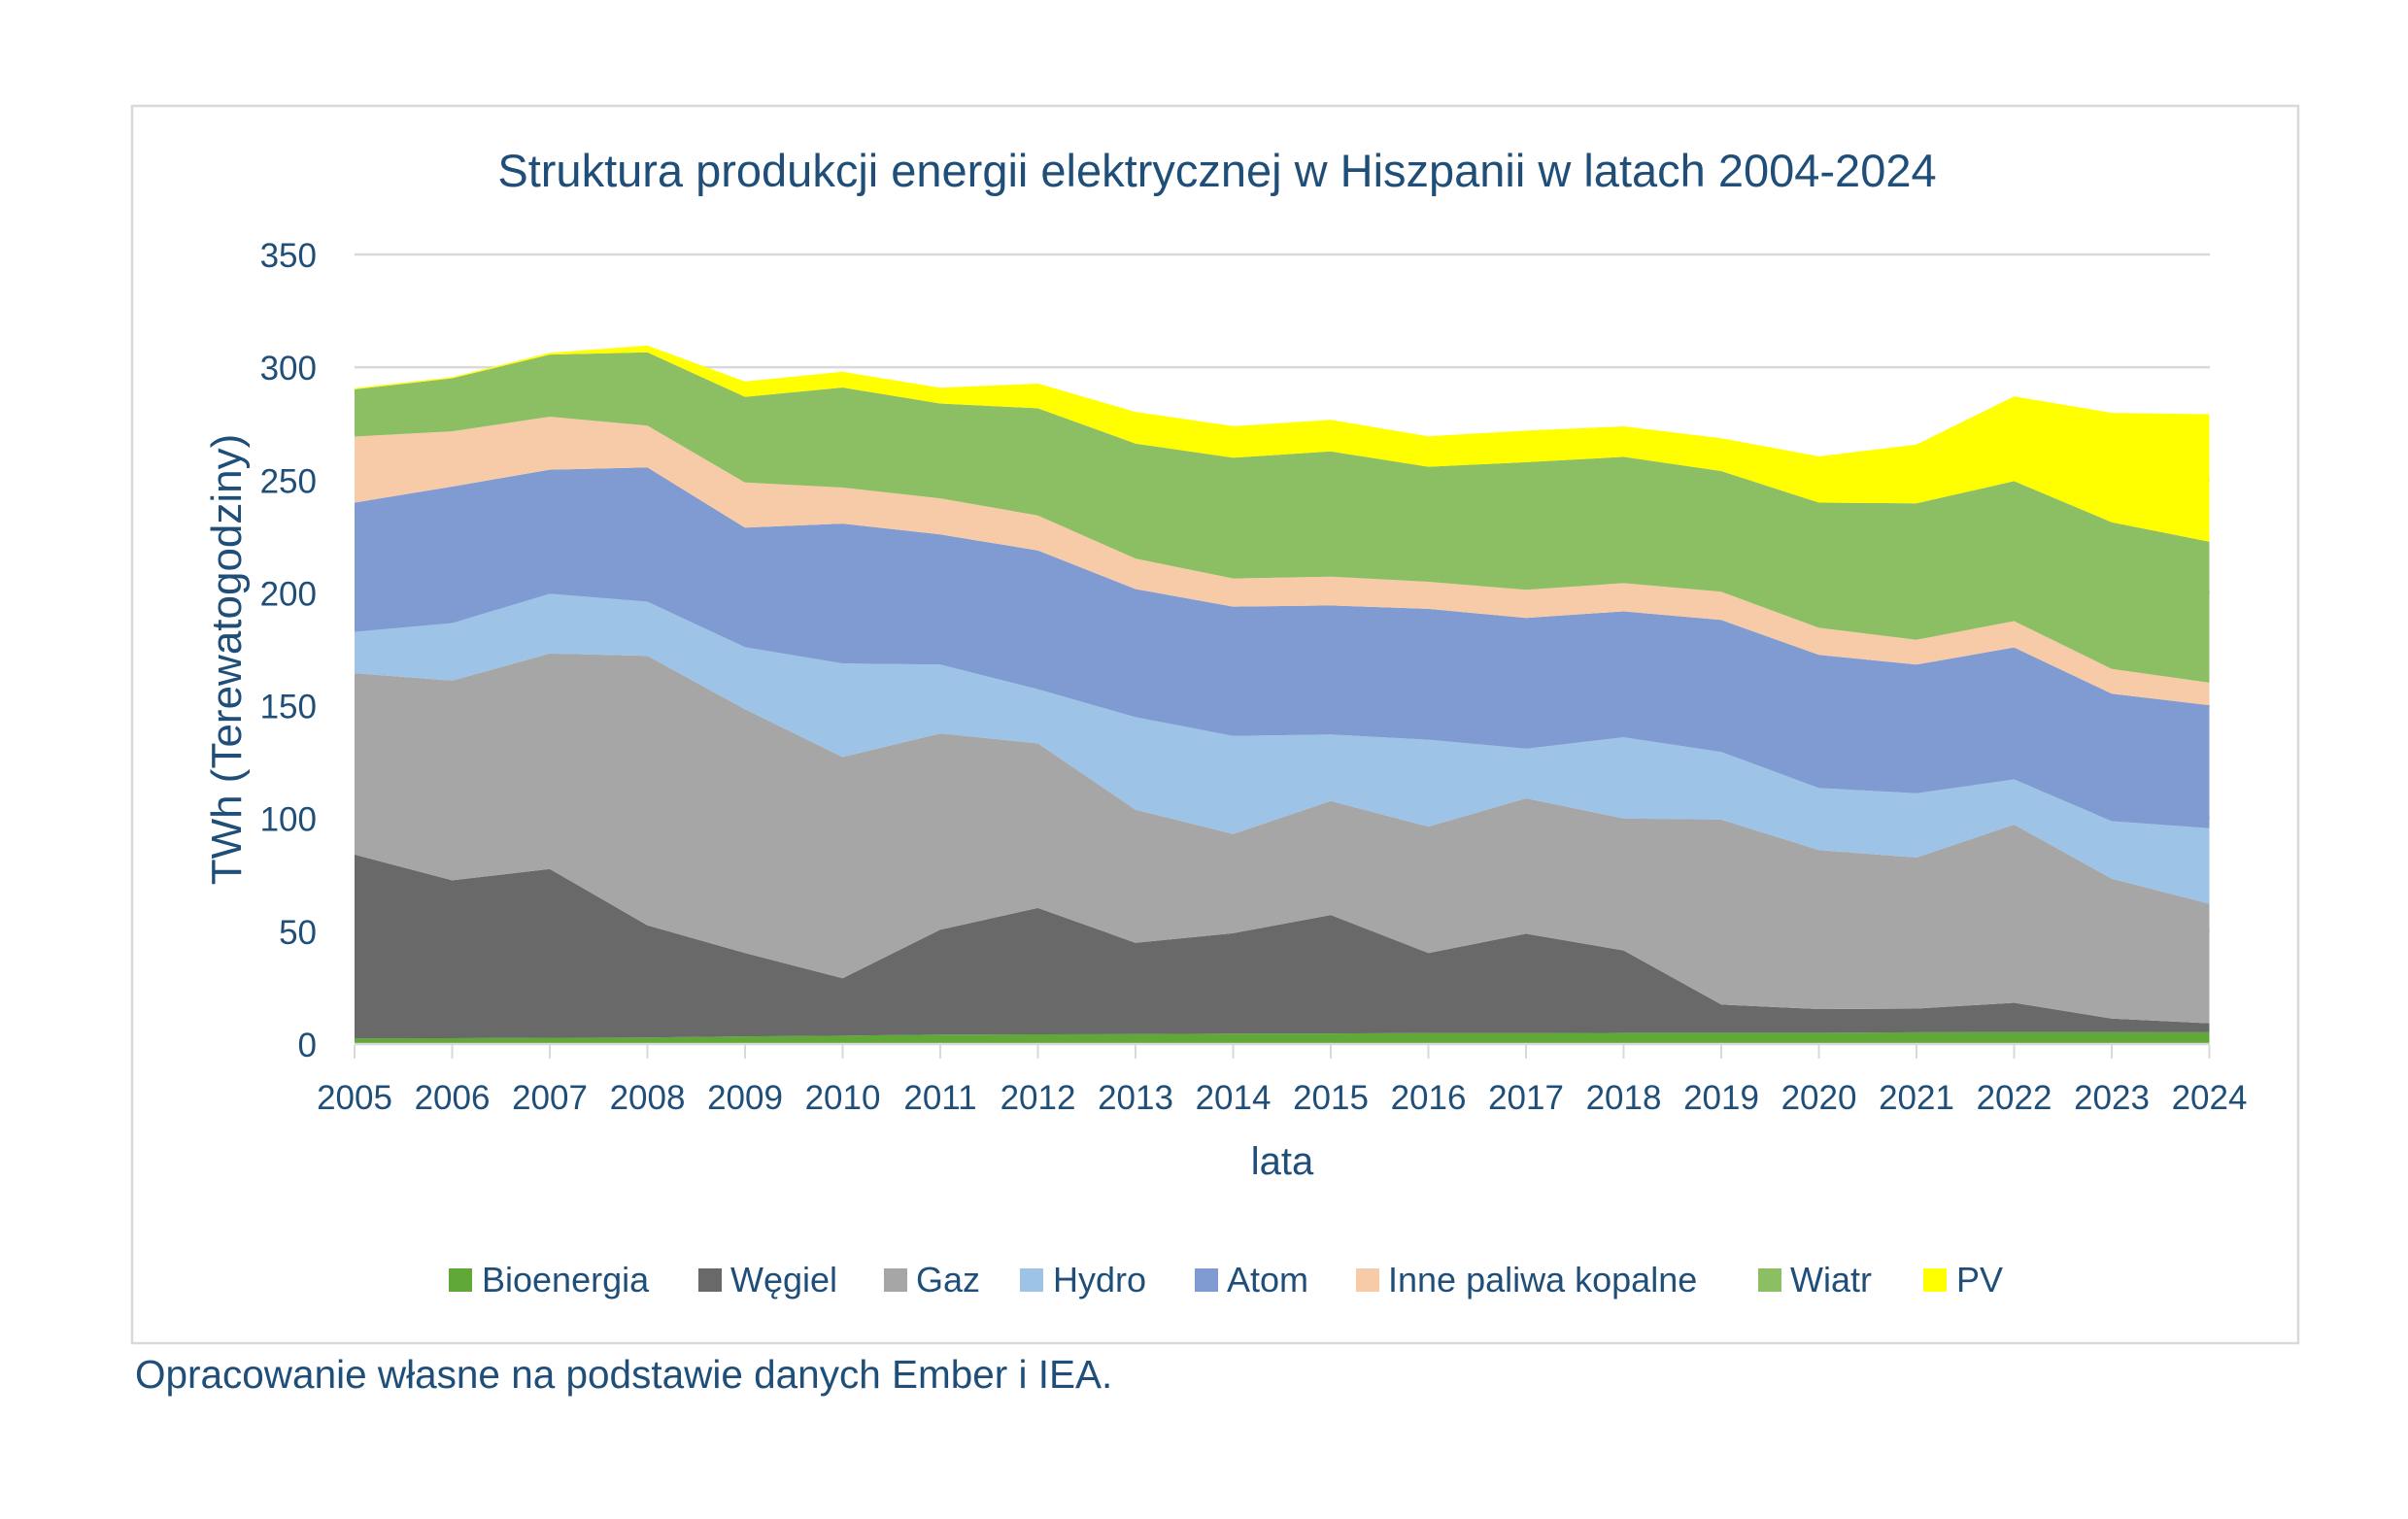 The height and width of the screenshot is (1519, 2408). I want to click on svg-text: 2019, so click(1721, 1098).